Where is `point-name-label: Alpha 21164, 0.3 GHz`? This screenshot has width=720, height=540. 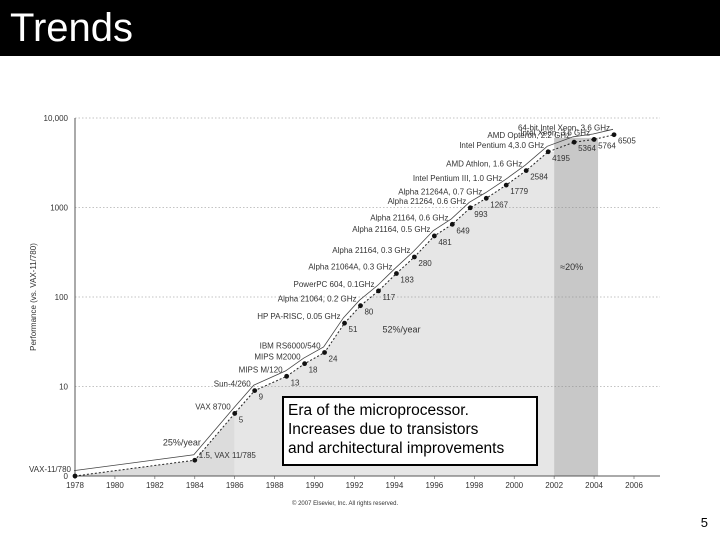 point-name-label: Alpha 21164, 0.3 GHz is located at coordinates (371, 250).